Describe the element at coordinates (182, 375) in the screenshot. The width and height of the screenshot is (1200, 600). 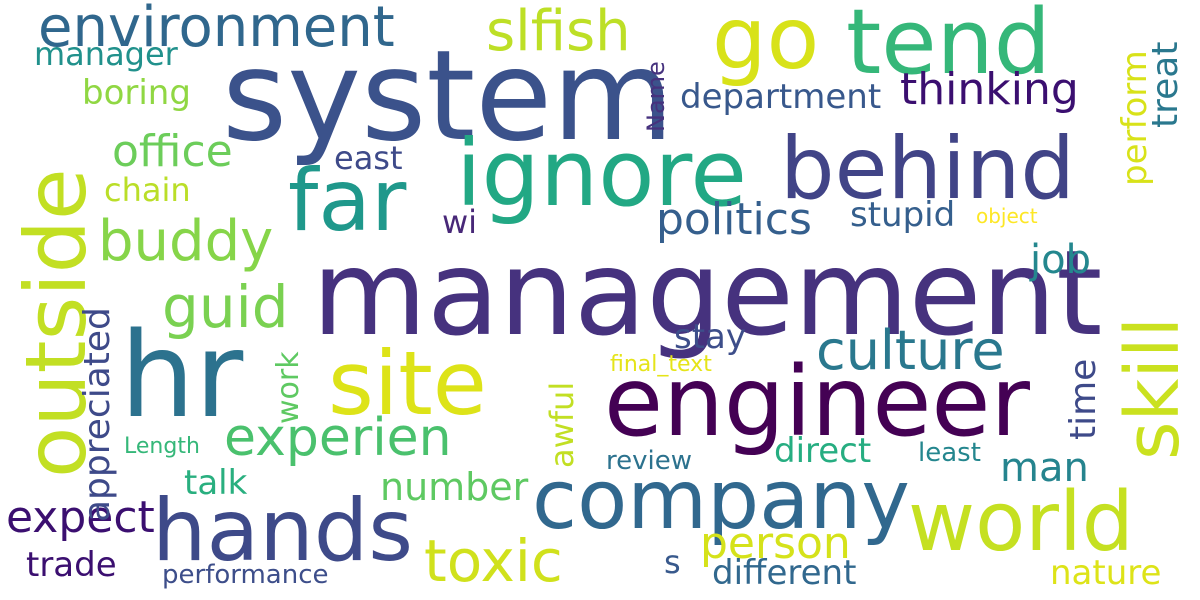
I see `word-hr: hr` at that location.